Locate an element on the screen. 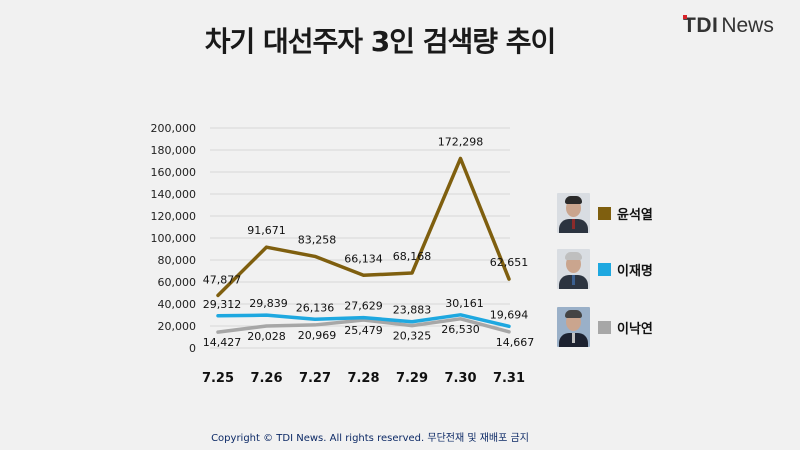  y-tick-label: 100,000 is located at coordinates (174, 238).